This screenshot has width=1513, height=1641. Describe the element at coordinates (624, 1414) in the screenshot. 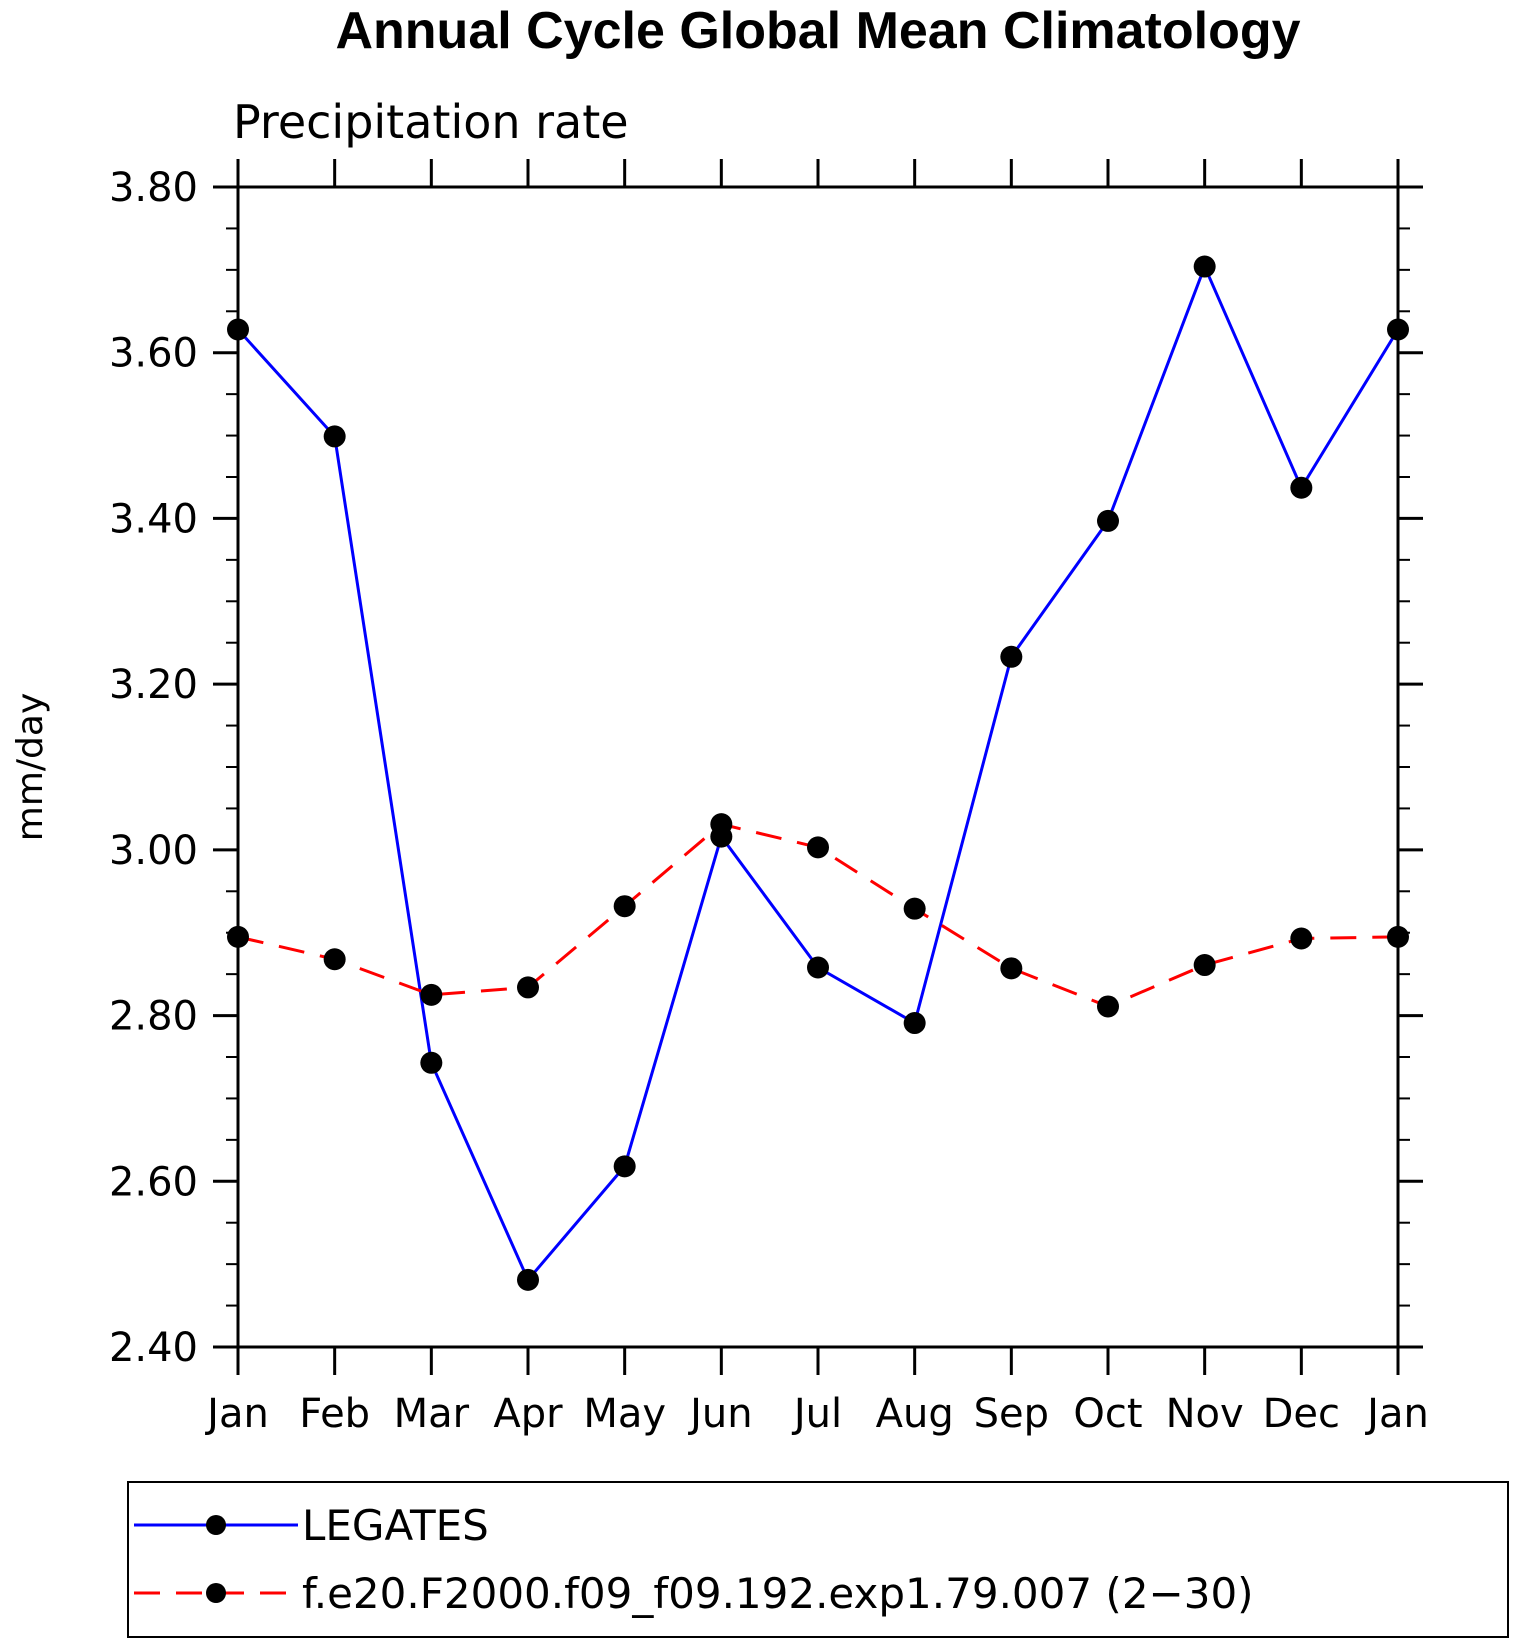

I see `x-tick-label: May` at that location.